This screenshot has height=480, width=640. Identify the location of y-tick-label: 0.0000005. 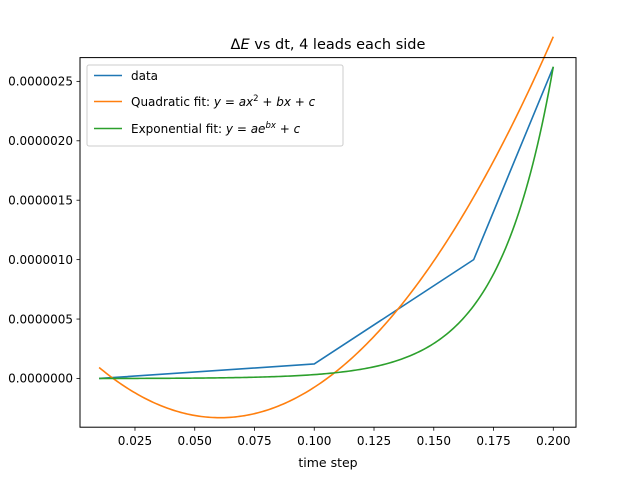
(40, 319).